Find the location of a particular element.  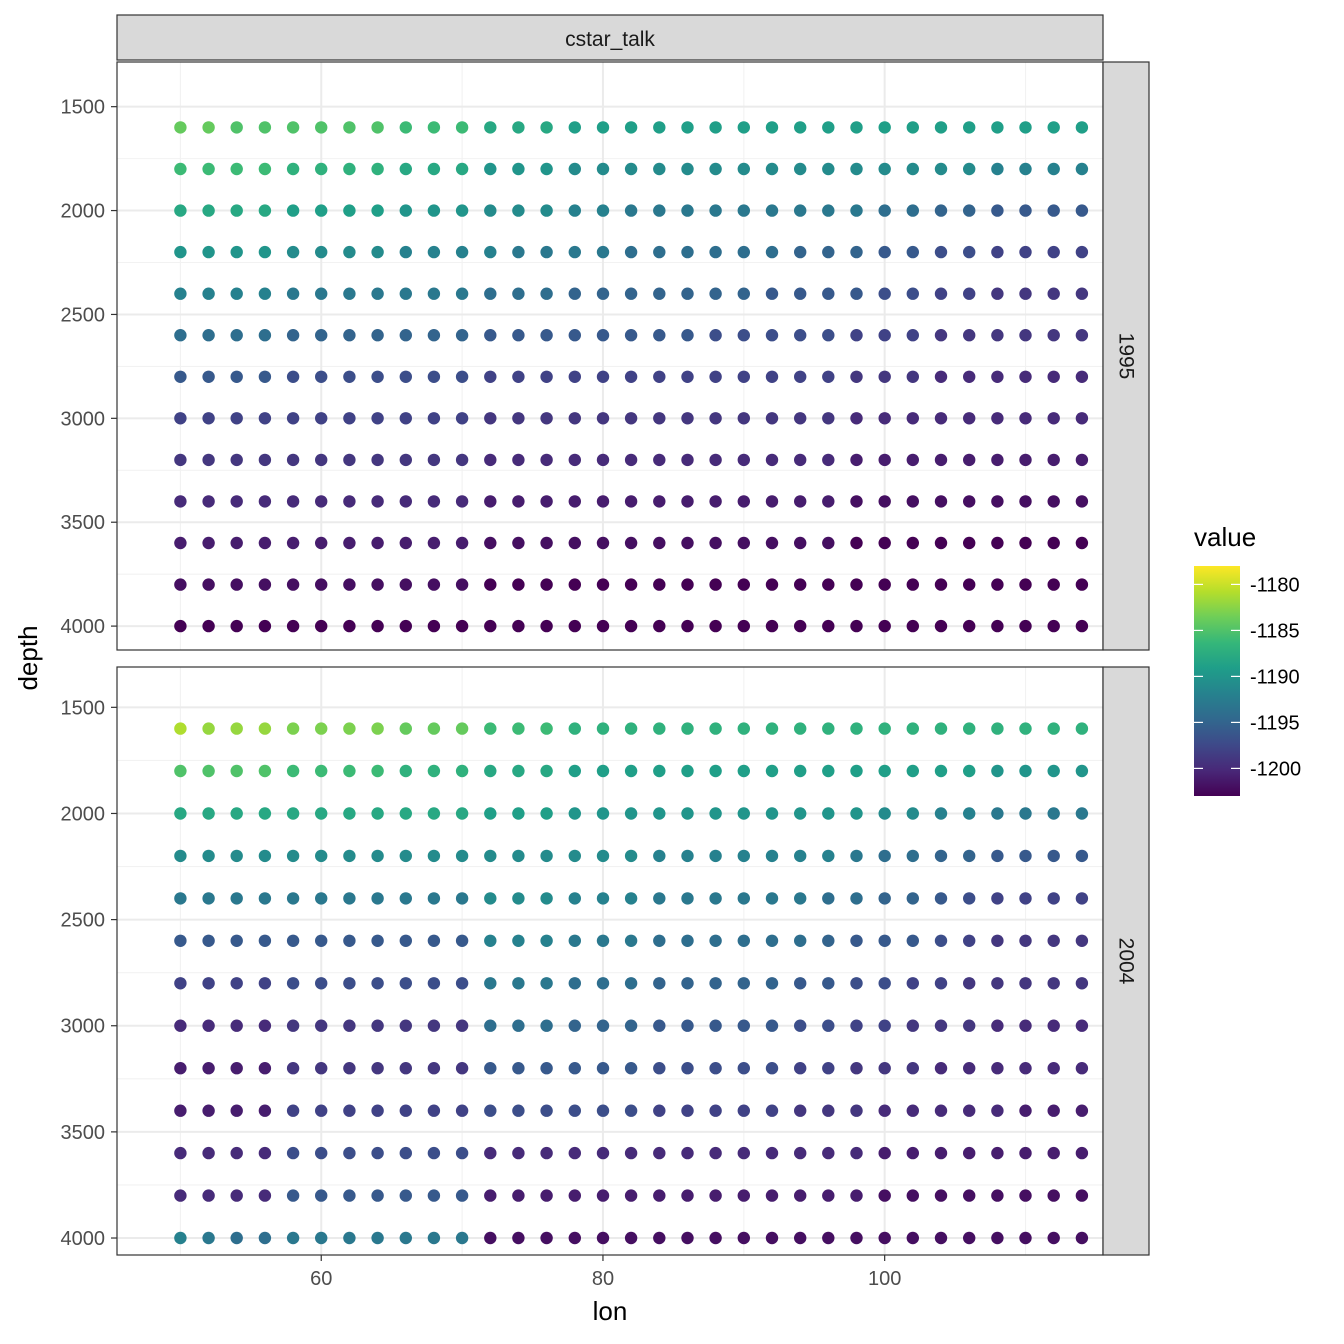

panel-strip-1995-label: 1995 is located at coordinates (1126, 356).